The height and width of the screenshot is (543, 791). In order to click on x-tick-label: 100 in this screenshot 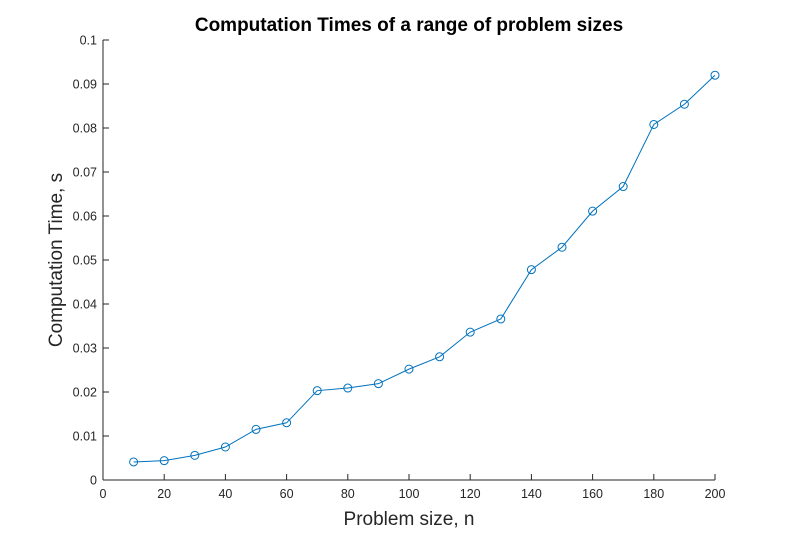, I will do `click(409, 494)`.